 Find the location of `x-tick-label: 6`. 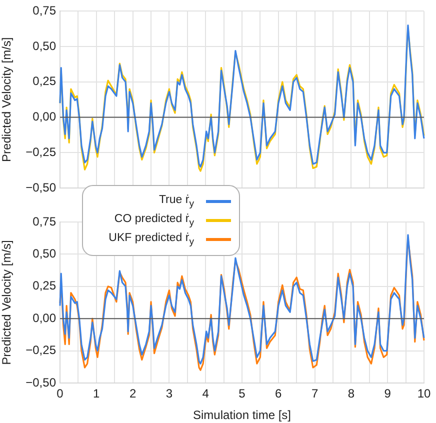

x-tick-label: 6 is located at coordinates (278, 393).